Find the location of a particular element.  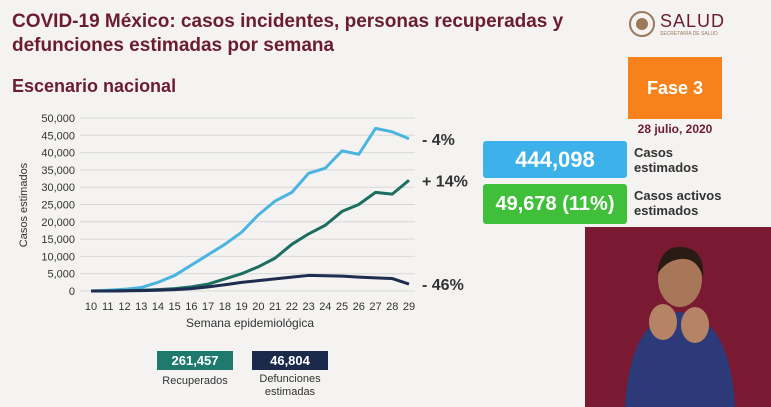

interpreter-video is located at coordinates (678, 317).